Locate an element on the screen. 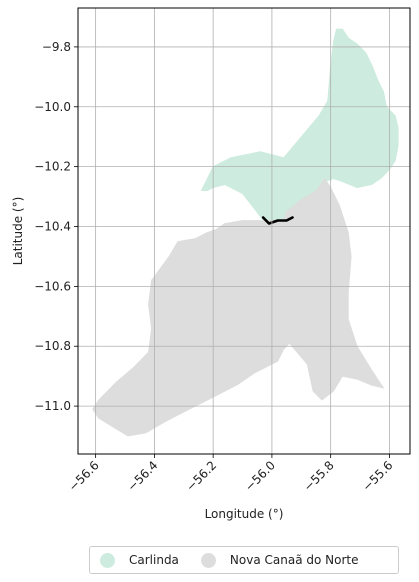 This screenshot has width=419, height=582. legend-label-nova-canaa-do-norte: Nova Canaã do Norte is located at coordinates (294, 560).